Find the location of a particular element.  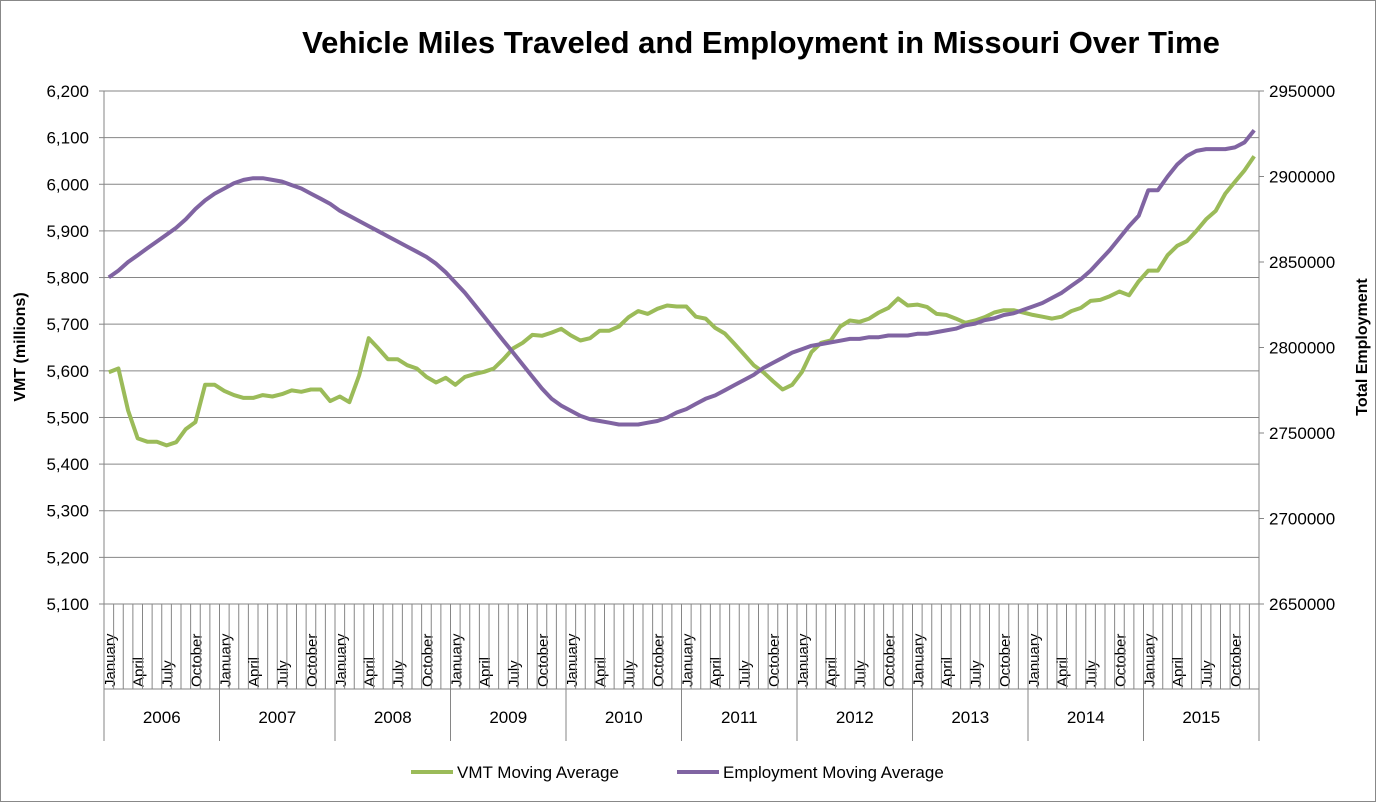

legend-label: Employment Moving Average is located at coordinates (833, 772).